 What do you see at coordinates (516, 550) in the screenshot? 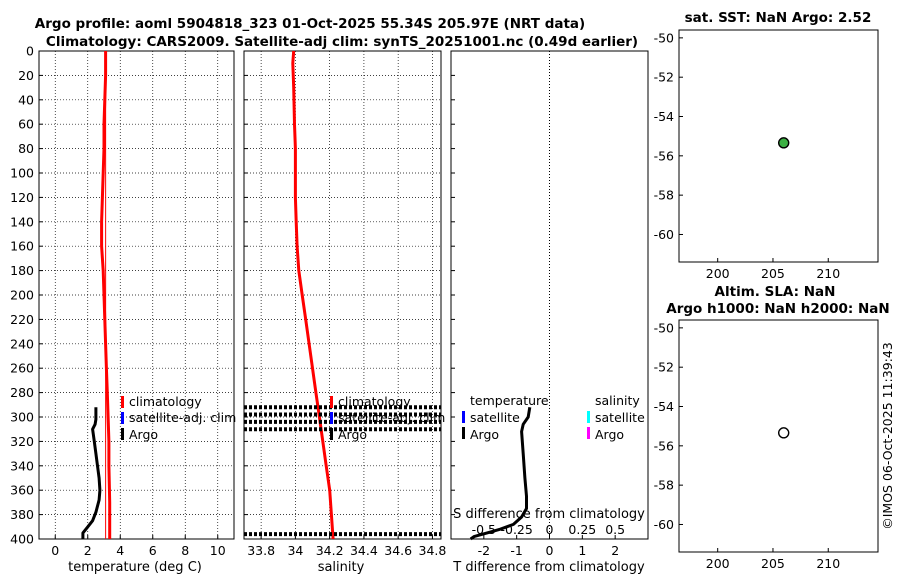
I see `x-tick-label: -1` at bounding box center [516, 550].